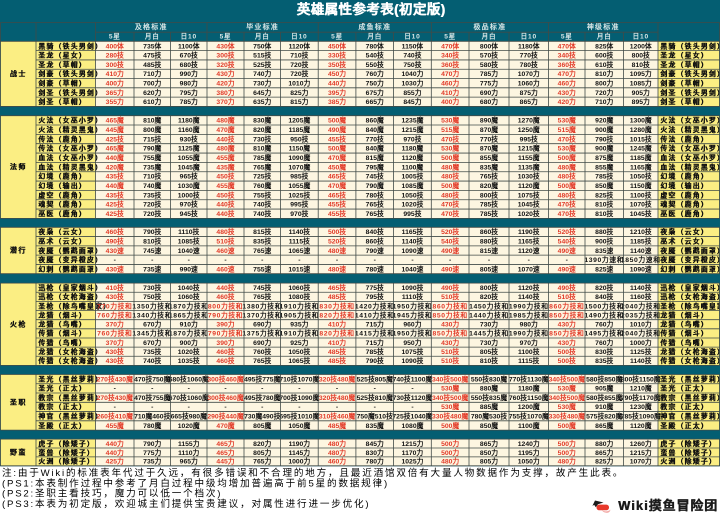 The width and height of the screenshot is (720, 529). What do you see at coordinates (529, 250) in the screenshot?
I see `svg-text: 1120速` at bounding box center [529, 250].